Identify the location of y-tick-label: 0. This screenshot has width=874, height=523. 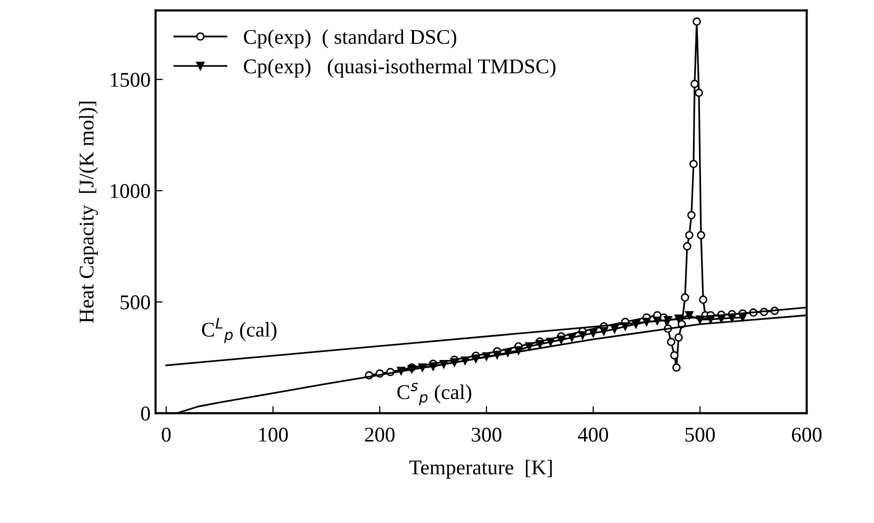
(145, 413).